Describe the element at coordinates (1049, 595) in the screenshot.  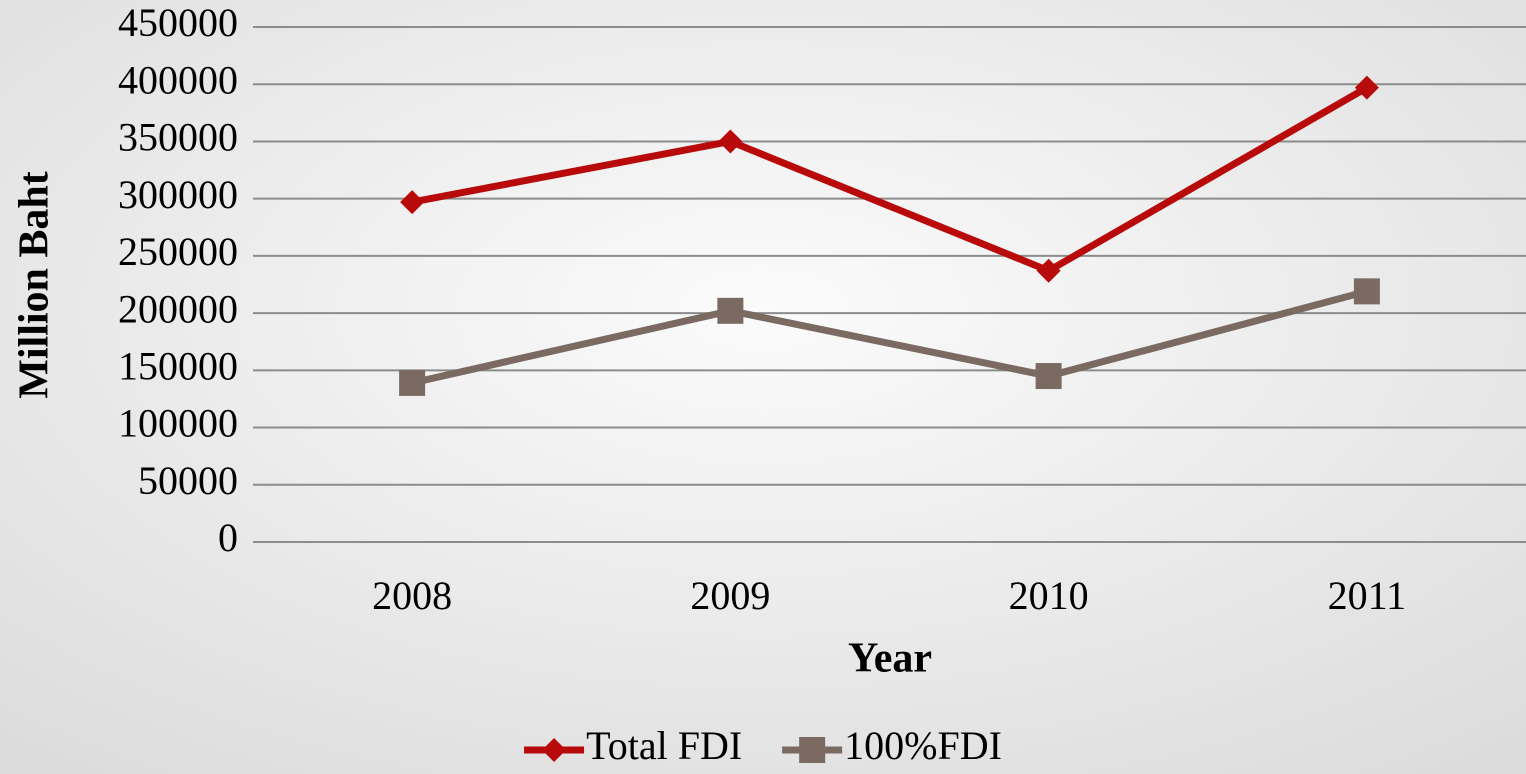
I see `x-tick-label: 2010` at that location.